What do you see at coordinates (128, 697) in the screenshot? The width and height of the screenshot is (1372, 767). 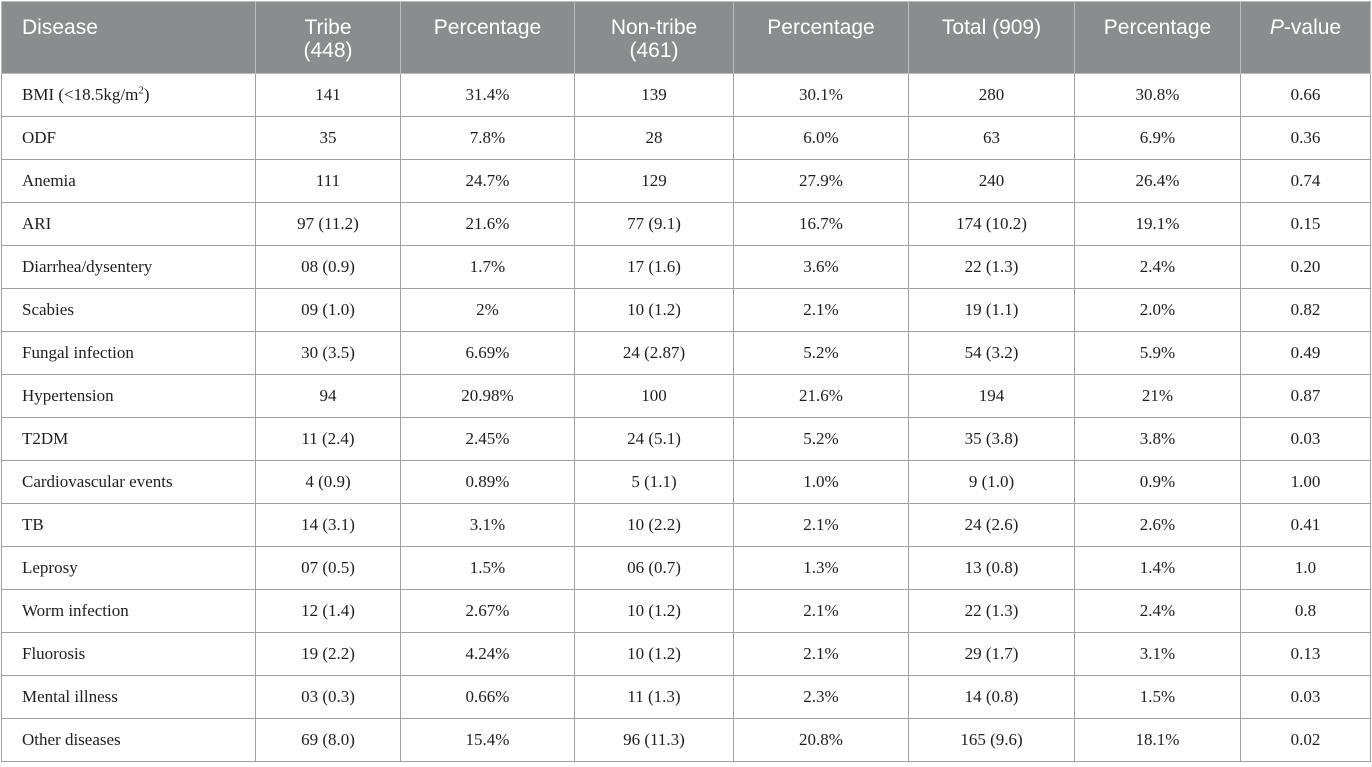 I see `disease-cell: Mental illness` at bounding box center [128, 697].